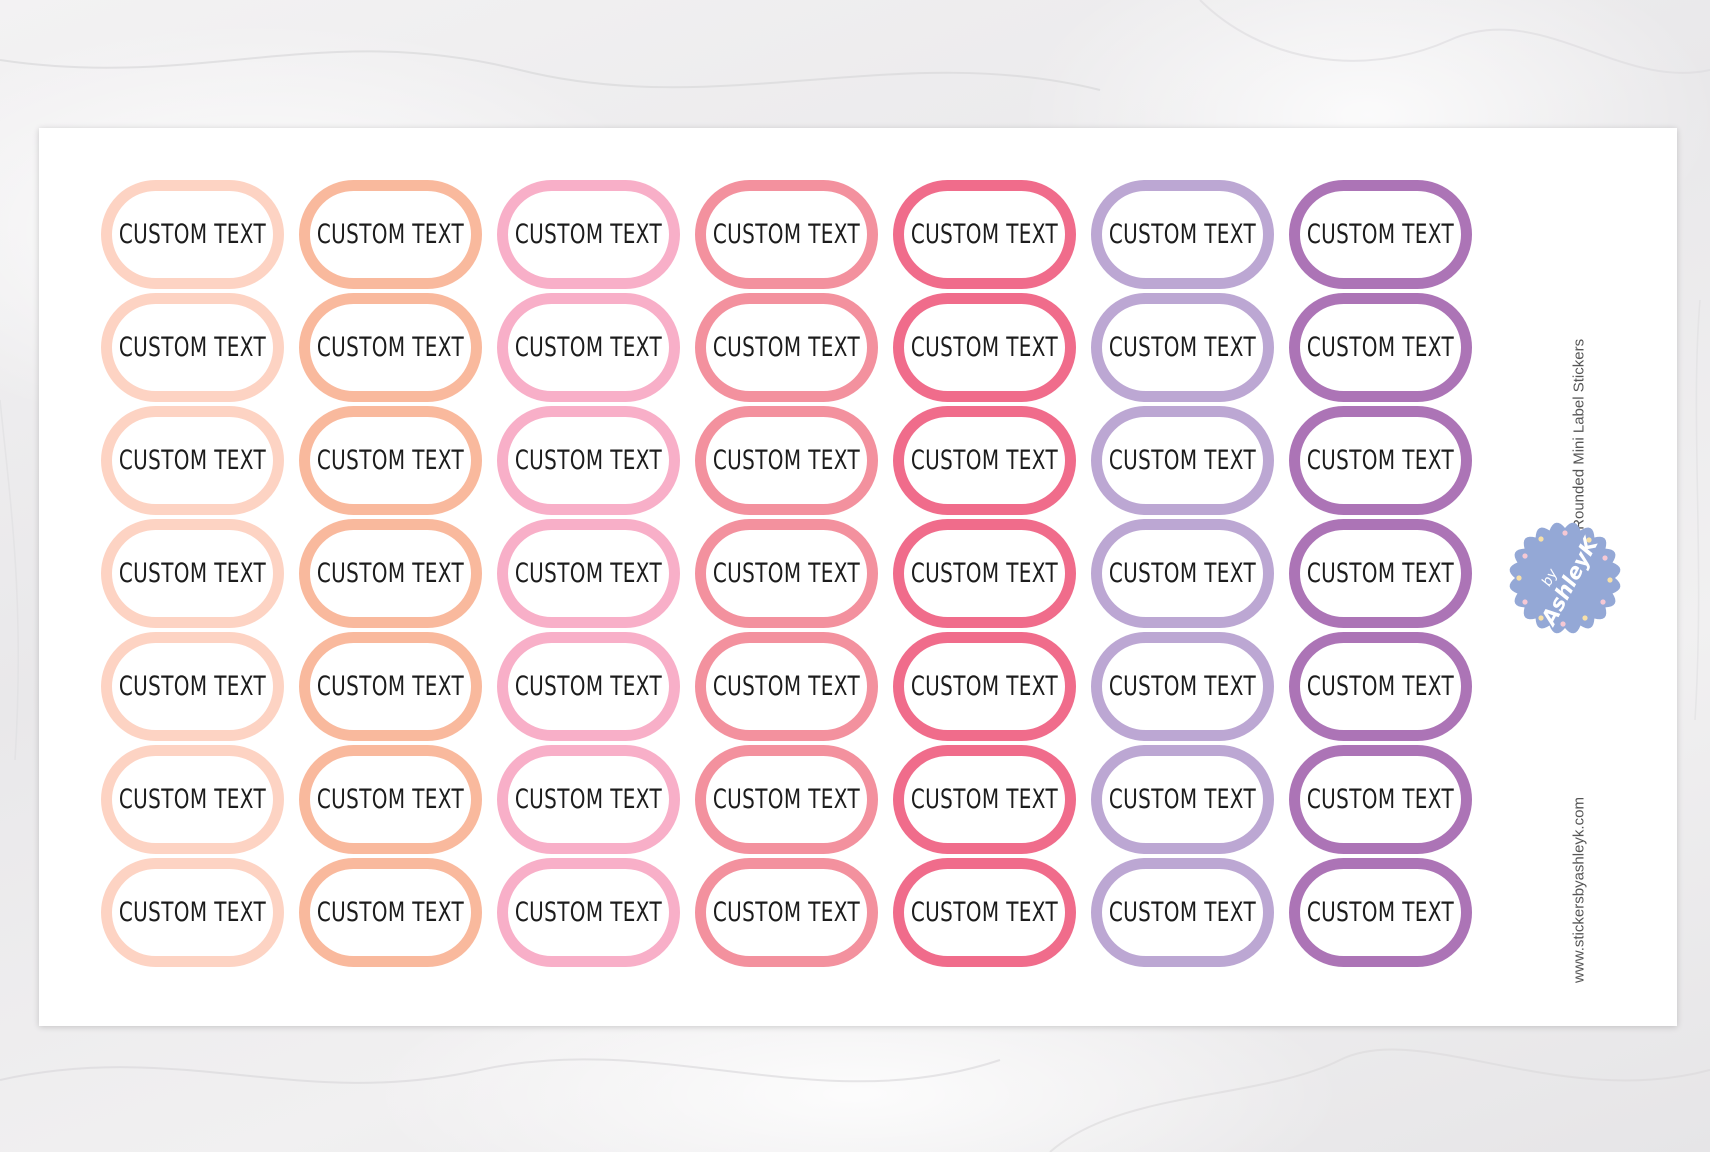 This screenshot has width=1710, height=1152. I want to click on ashleyk-logo: by AshleyK, so click(1565, 578).